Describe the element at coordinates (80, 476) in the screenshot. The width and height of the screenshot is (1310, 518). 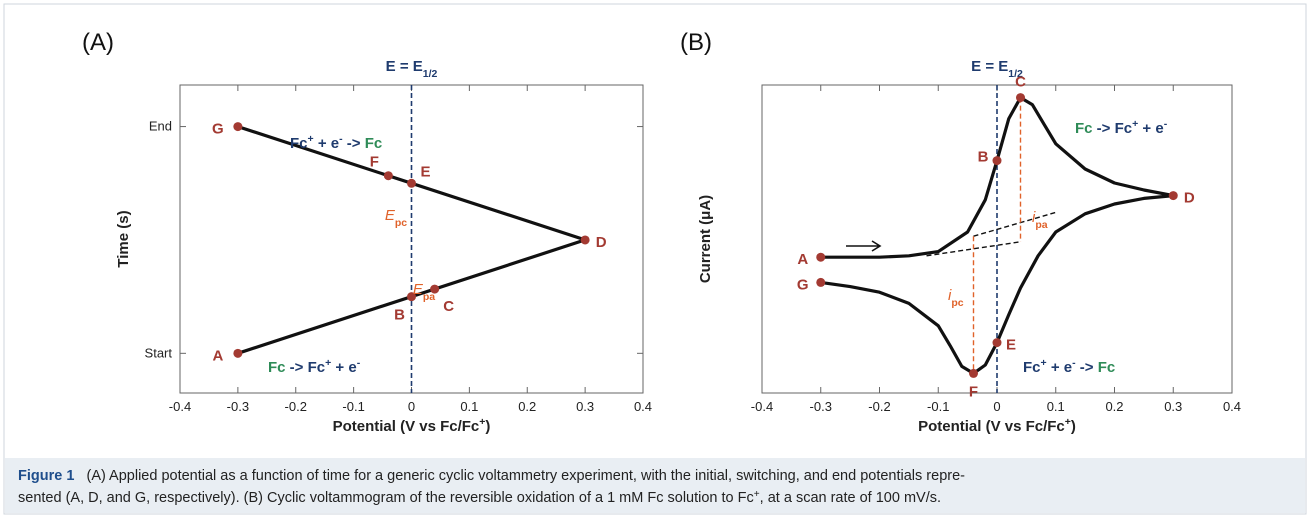
I see `caption-gap` at that location.